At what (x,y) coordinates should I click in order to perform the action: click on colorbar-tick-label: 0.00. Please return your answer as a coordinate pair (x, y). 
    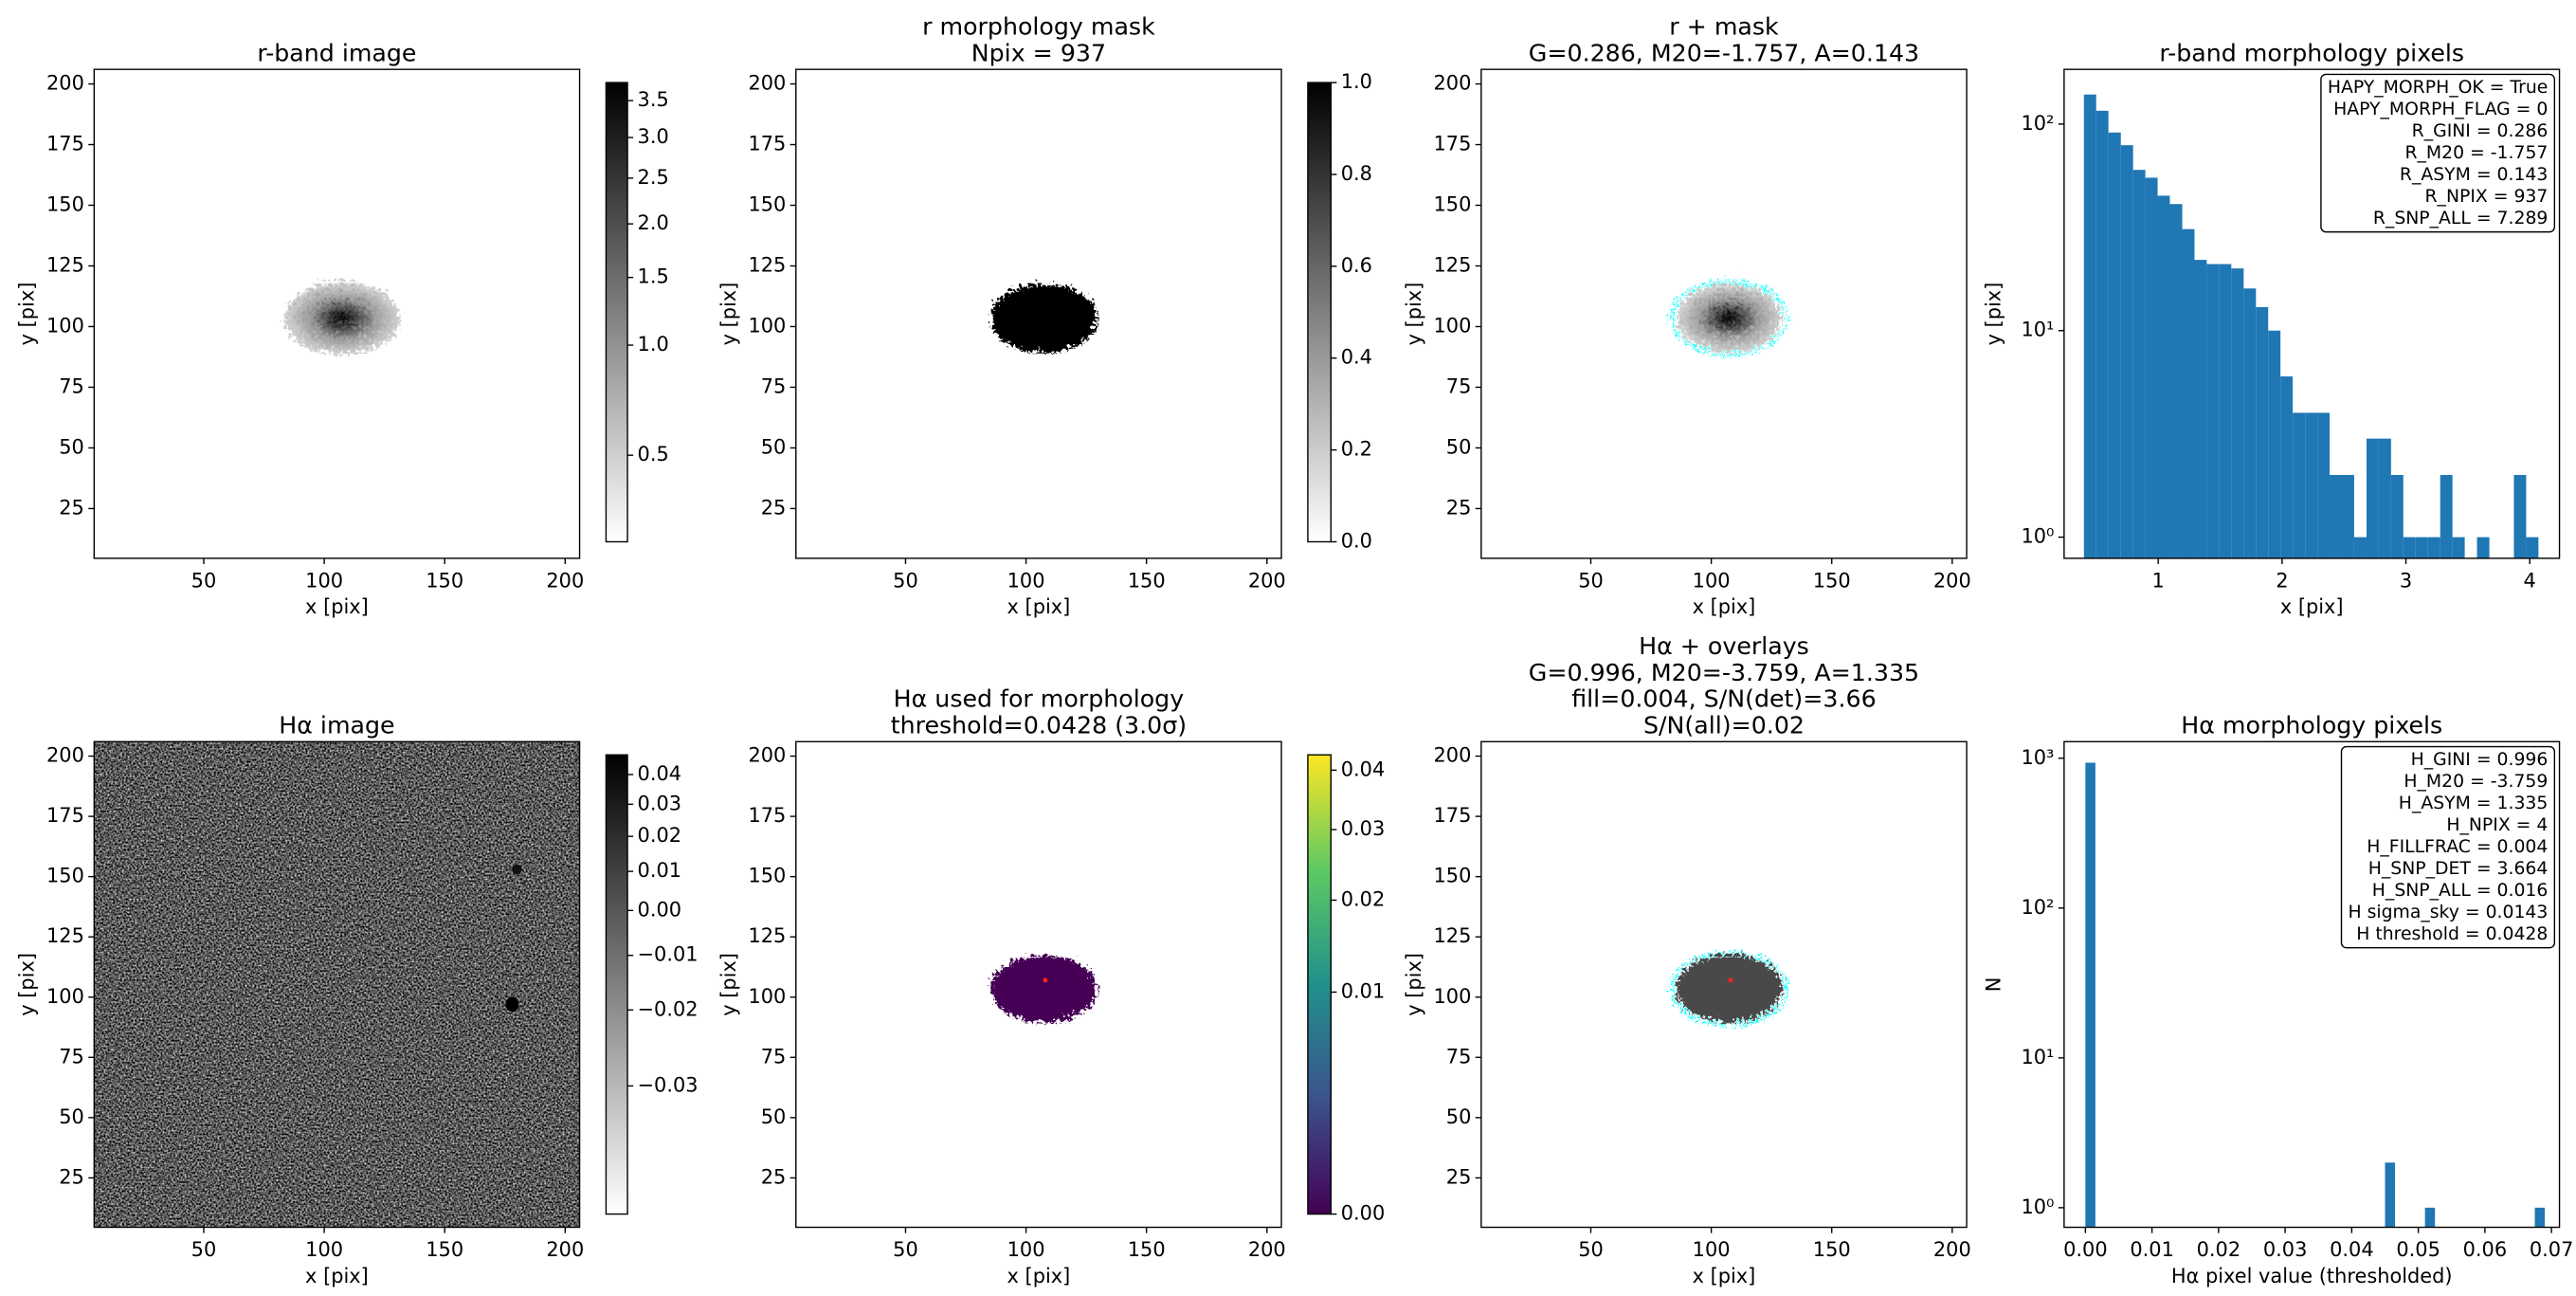
    Looking at the image, I should click on (660, 910).